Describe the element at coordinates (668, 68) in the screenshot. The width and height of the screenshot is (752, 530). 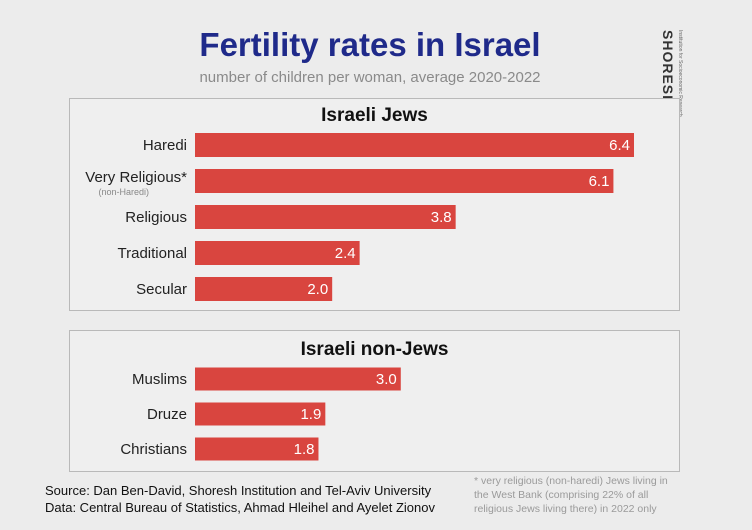
I see `logo-name: SHORESH` at that location.